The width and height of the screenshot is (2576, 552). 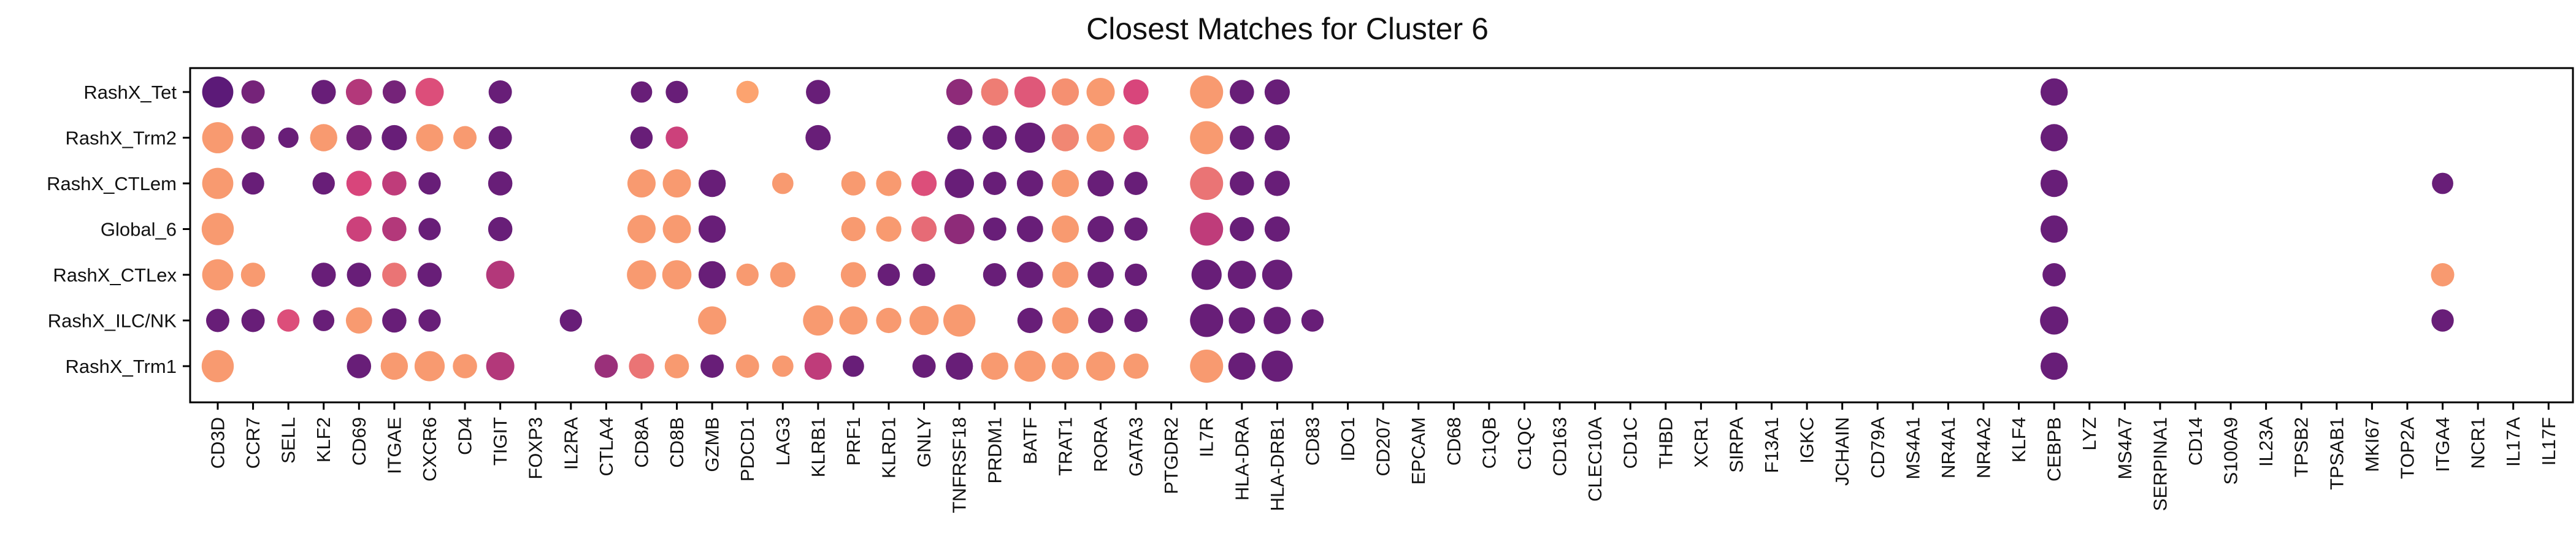 I want to click on column-label-c1qc: C1QC, so click(x=1524, y=443).